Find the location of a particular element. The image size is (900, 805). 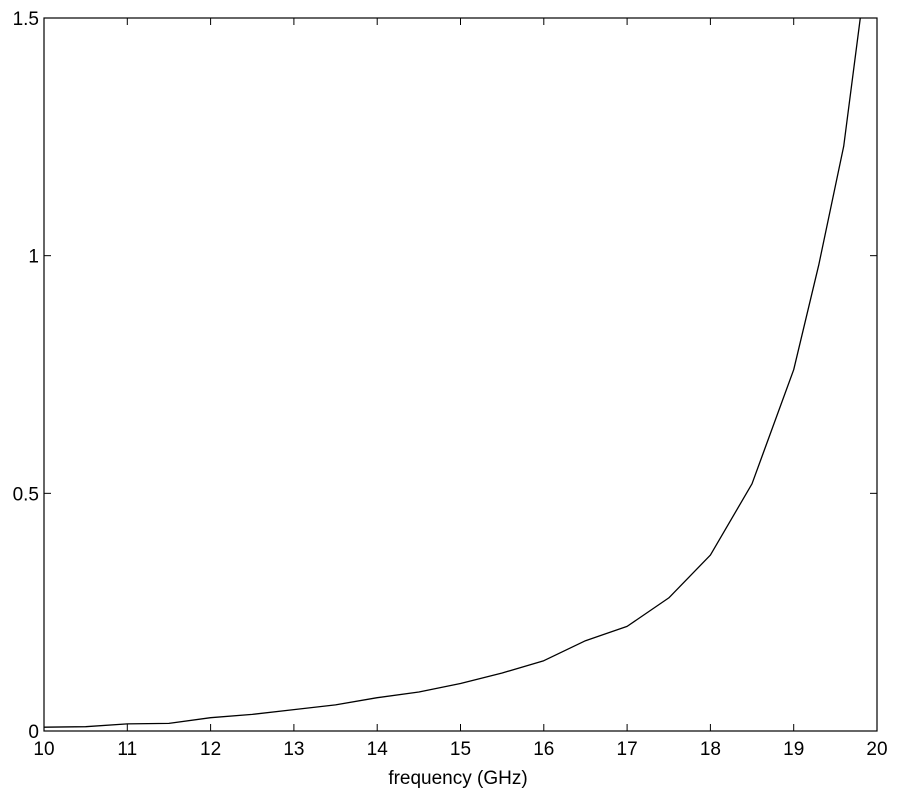

y-tick-label-0: 0 is located at coordinates (33, 732).